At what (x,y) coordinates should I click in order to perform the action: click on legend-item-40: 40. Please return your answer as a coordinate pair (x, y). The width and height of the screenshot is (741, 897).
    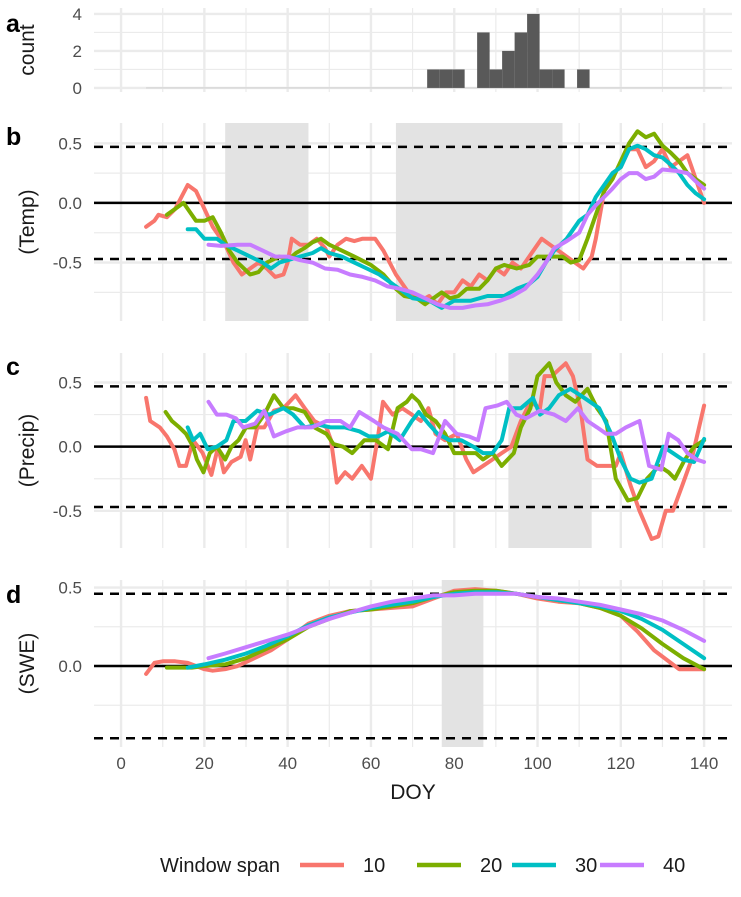
    Looking at the image, I should click on (642, 866).